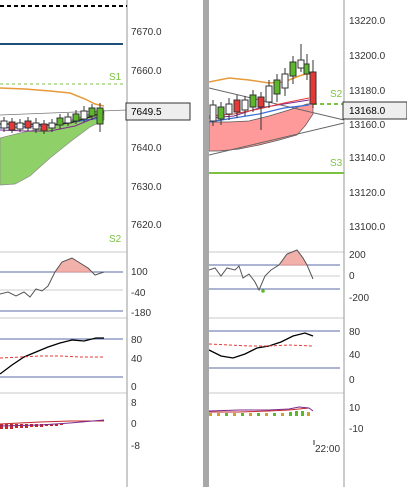 This screenshot has width=407, height=487. Describe the element at coordinates (327, 449) in the screenshot. I see `time-axis-label: 22:00` at that location.